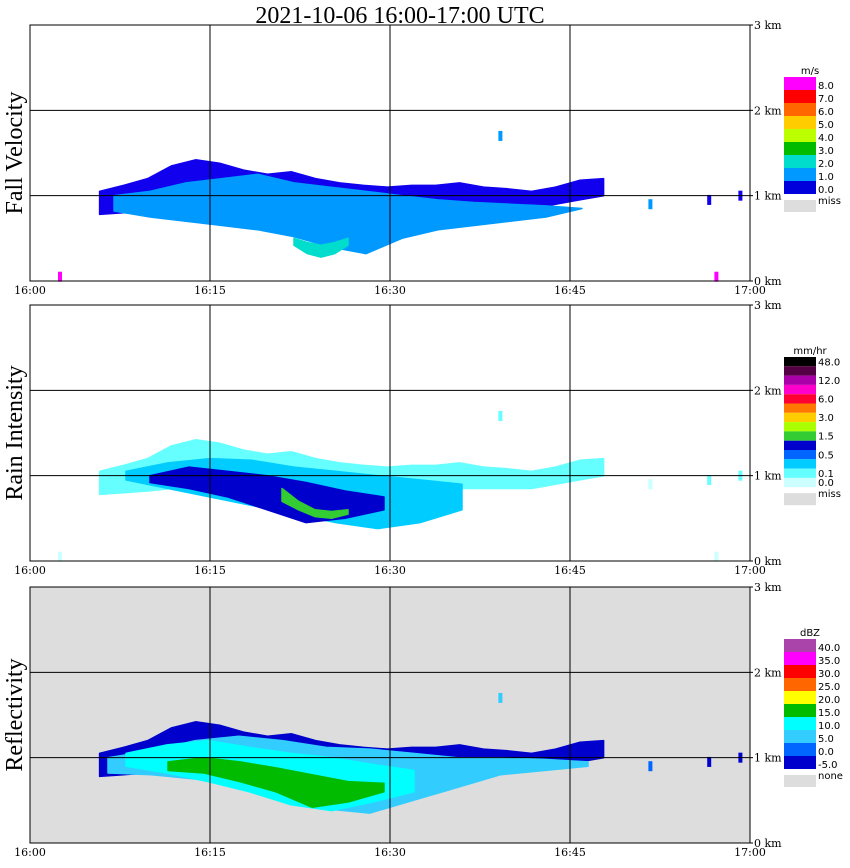  What do you see at coordinates (826, 437) in the screenshot?
I see `legend-label: 1.5` at bounding box center [826, 437].